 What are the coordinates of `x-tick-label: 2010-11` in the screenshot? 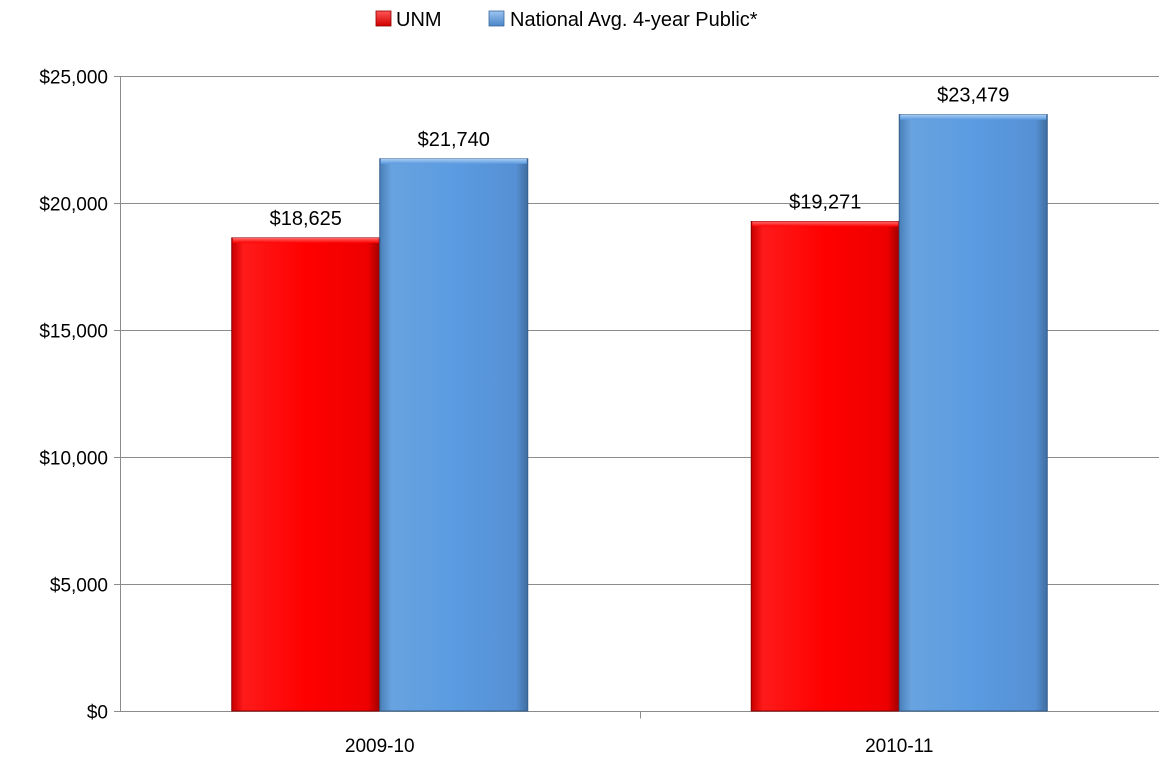 It's located at (899, 746).